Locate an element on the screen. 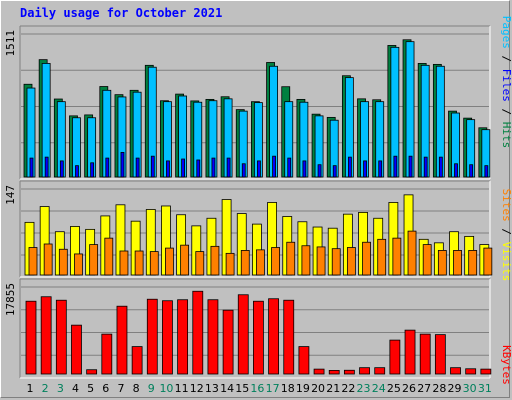 Image resolution: width=512 pixels, height=400 pixels. day-label-3: 3 is located at coordinates (60, 388).